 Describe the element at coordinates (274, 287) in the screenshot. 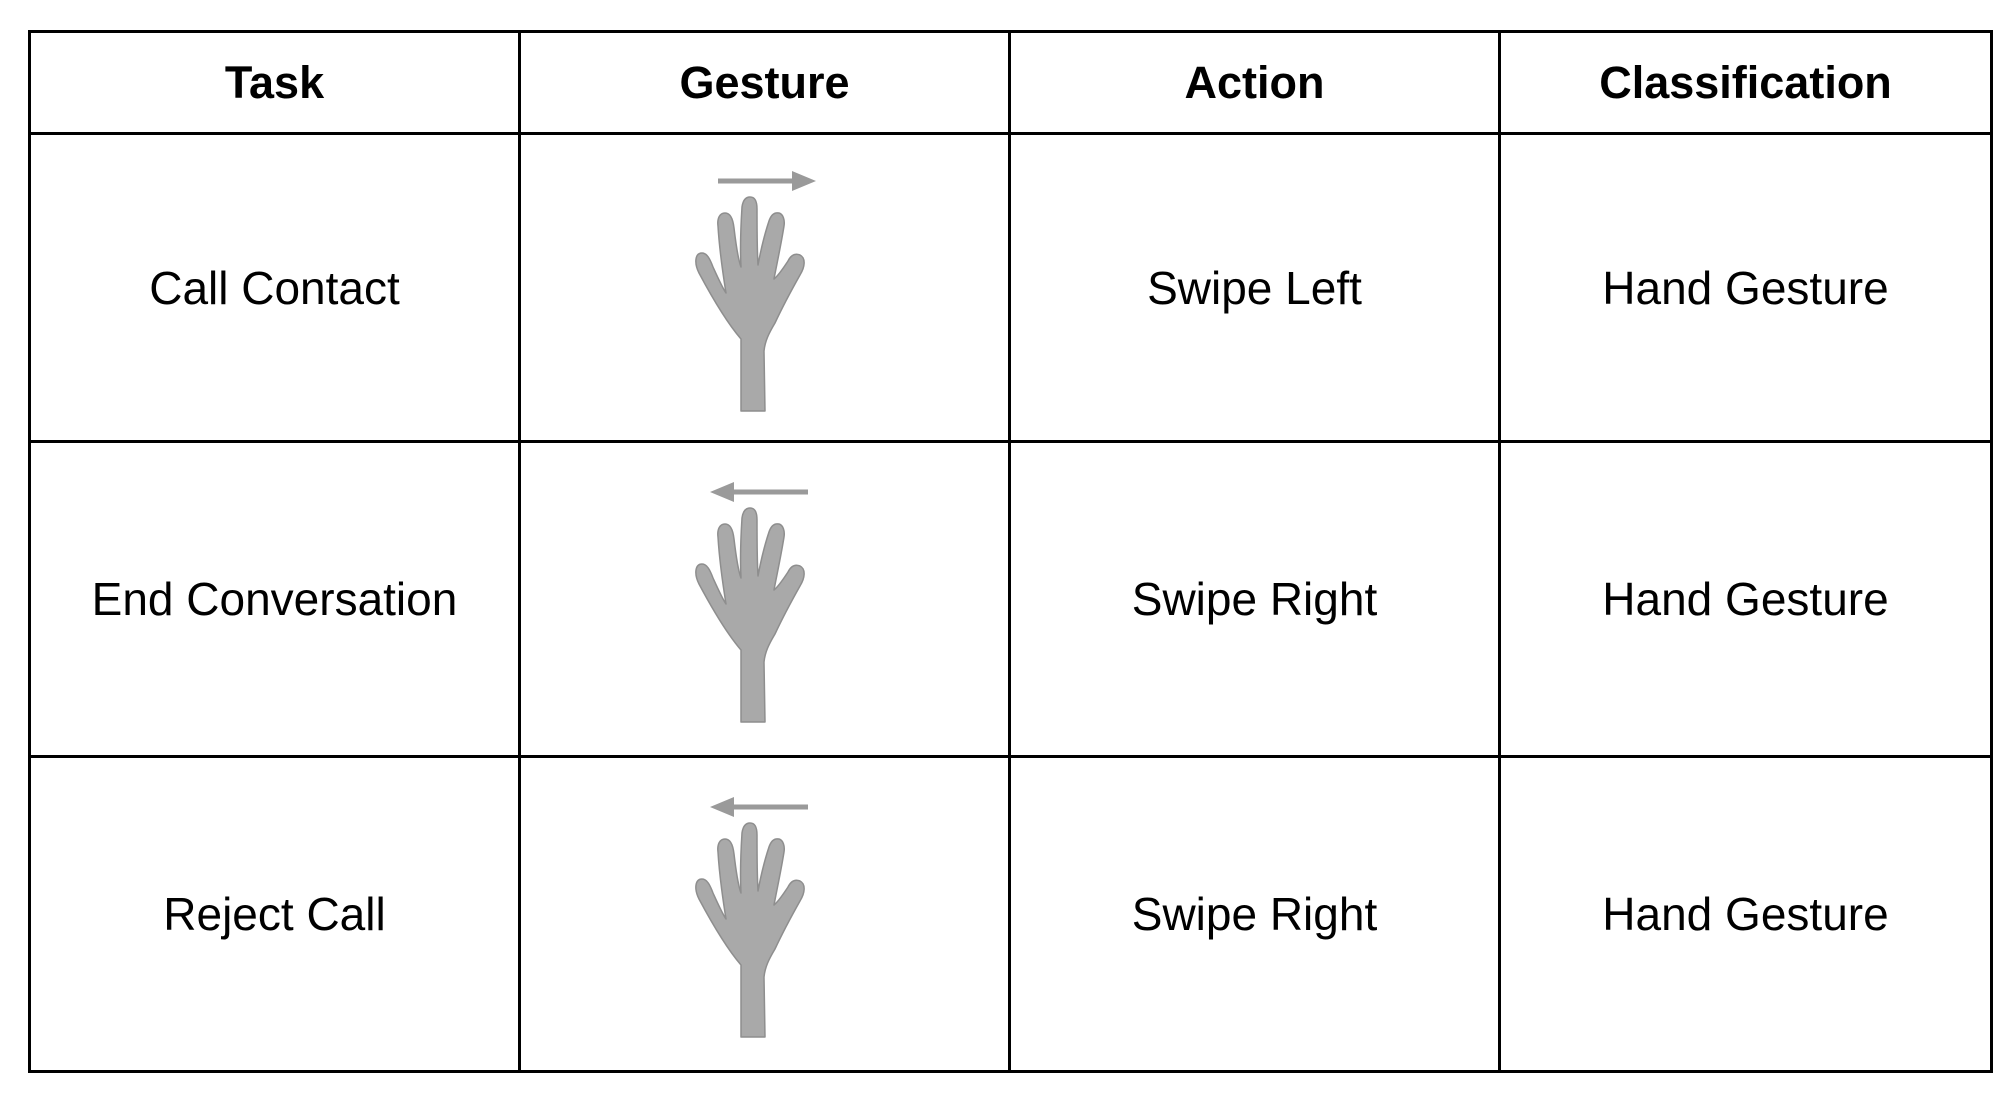

I see `task-cell: Call Contact` at that location.